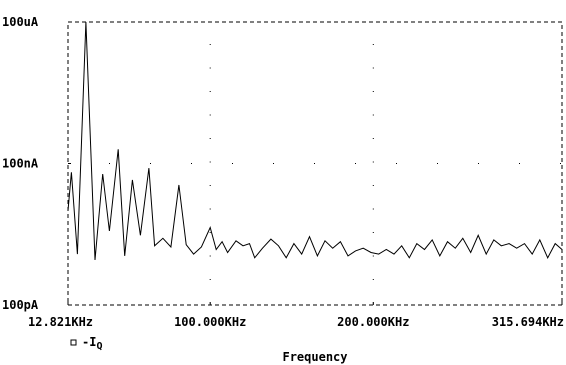 The height and width of the screenshot is (365, 566). Describe the element at coordinates (210, 322) in the screenshot. I see `x-tick-label: 100.000KHz` at that location.